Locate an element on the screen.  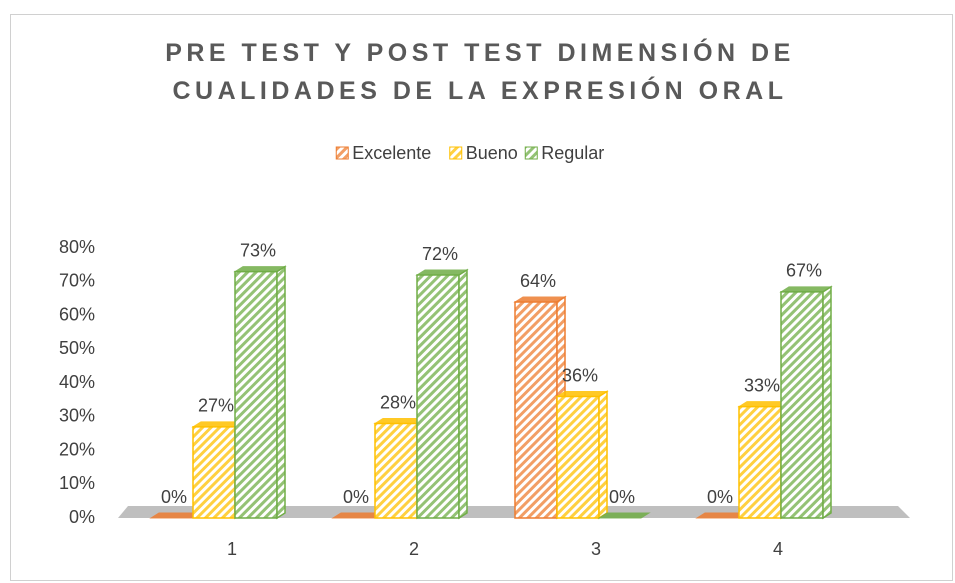
data-label: 72% is located at coordinates (440, 254).